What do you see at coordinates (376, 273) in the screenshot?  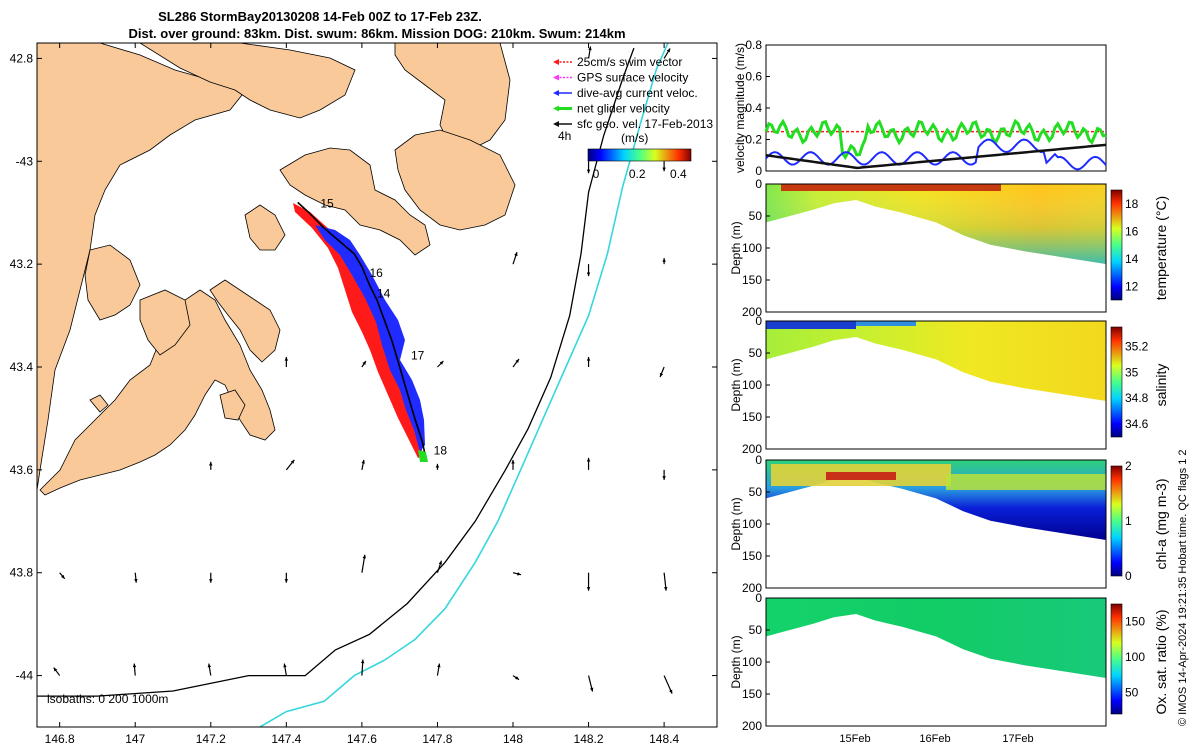 I see `day-label: 16` at bounding box center [376, 273].